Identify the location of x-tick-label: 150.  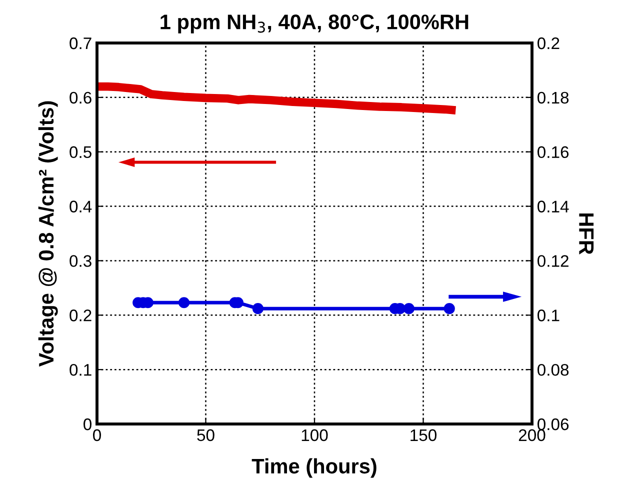
(423, 435).